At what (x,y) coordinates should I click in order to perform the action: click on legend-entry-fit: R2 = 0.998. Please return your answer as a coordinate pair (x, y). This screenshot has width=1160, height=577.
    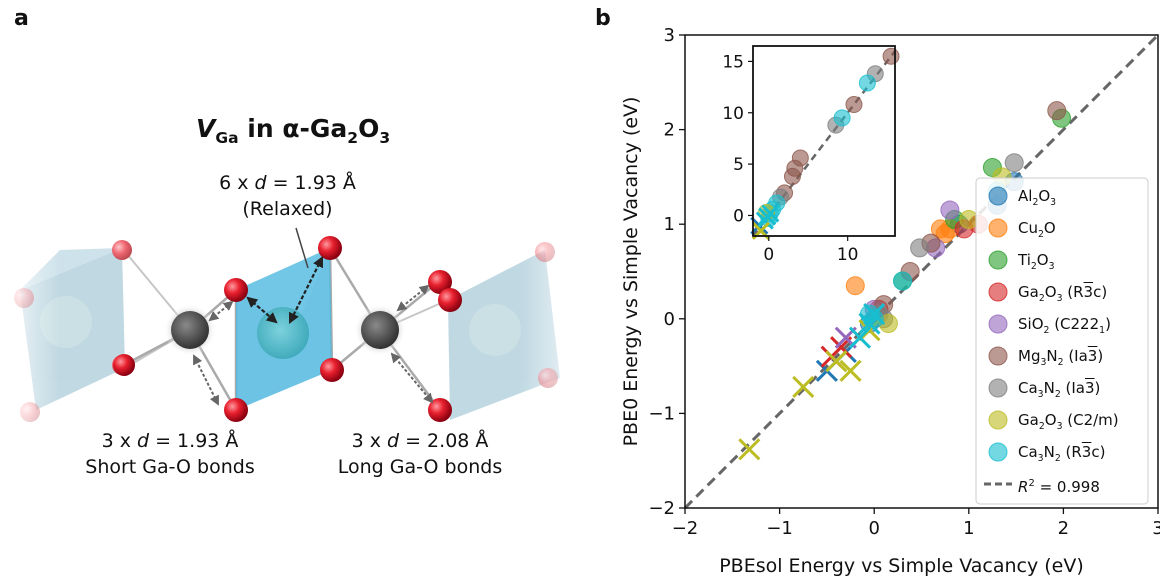
    Looking at the image, I should click on (1059, 487).